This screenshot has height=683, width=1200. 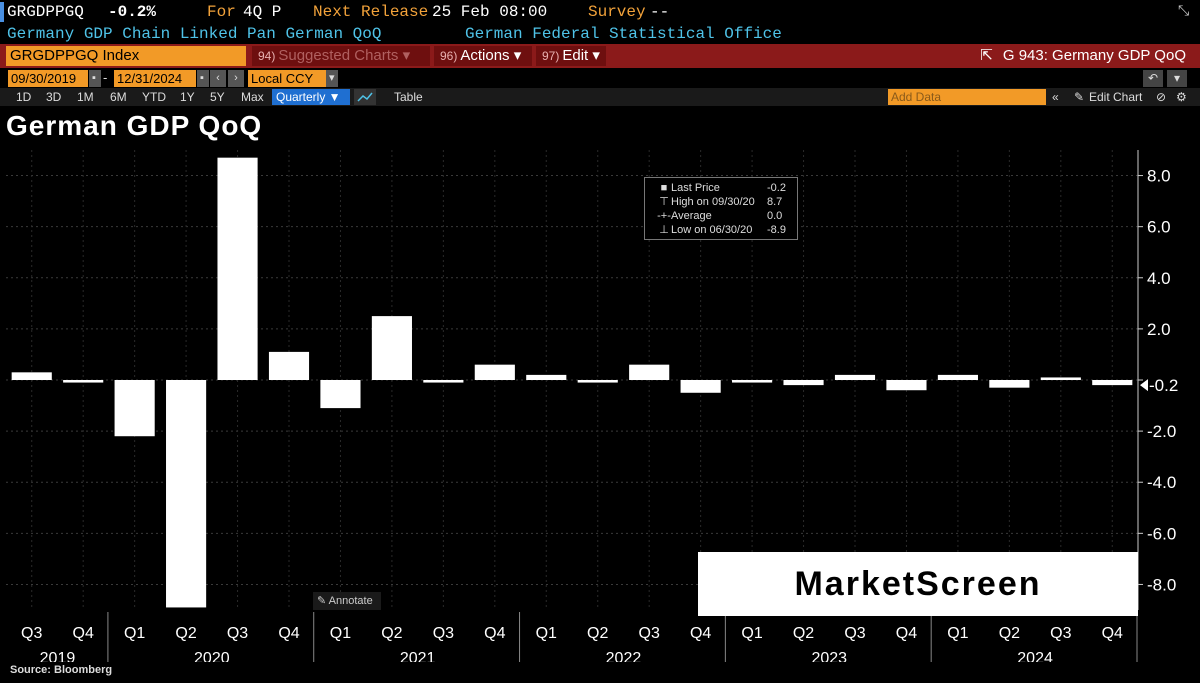 I want to click on next-period-icon: ›, so click(x=236, y=78).